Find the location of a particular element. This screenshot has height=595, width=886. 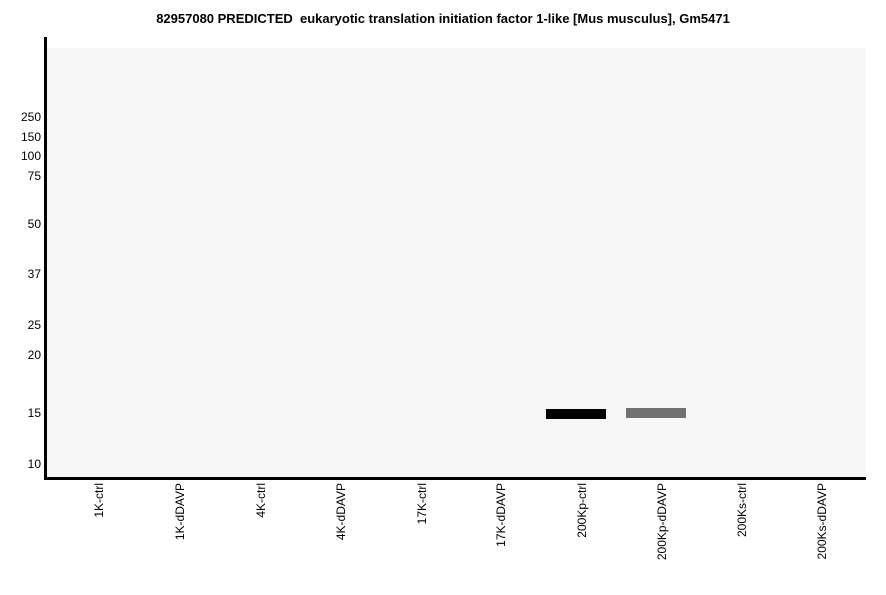

y-tick-label-37: 37 is located at coordinates (34, 274).